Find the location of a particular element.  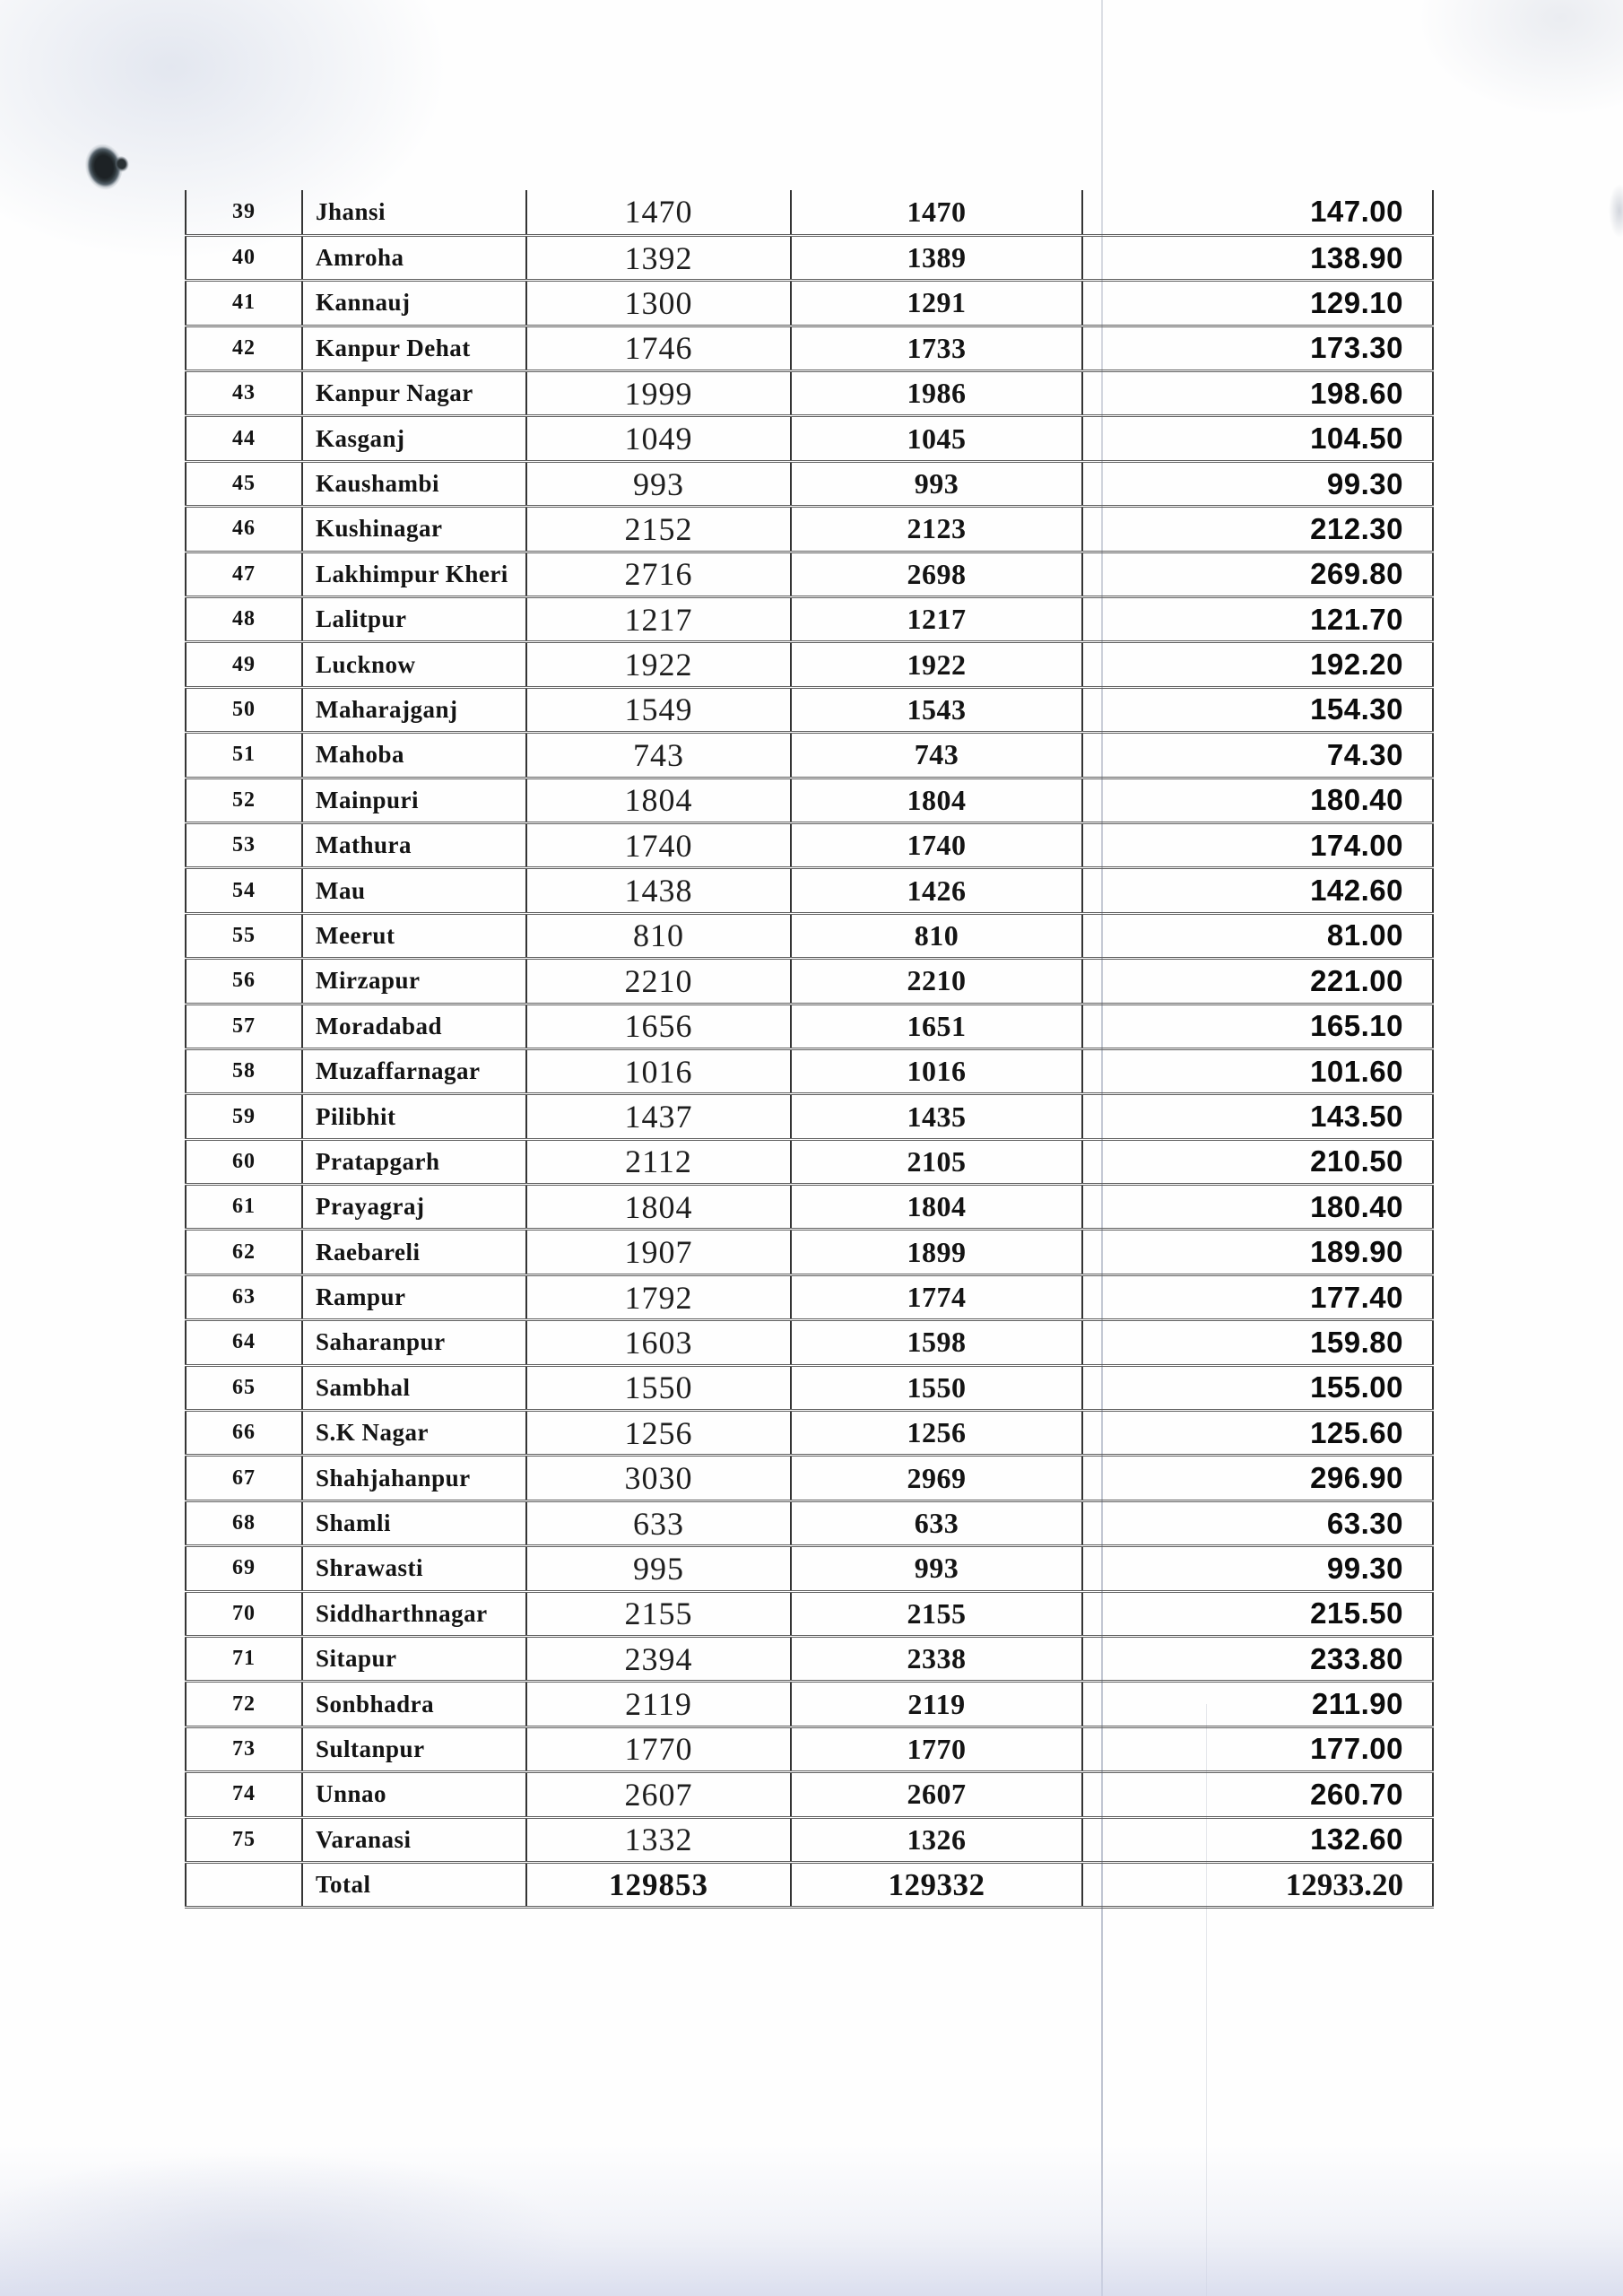

table-row: 73 Sultanpur 1770 1770 177.00 is located at coordinates (809, 1750).